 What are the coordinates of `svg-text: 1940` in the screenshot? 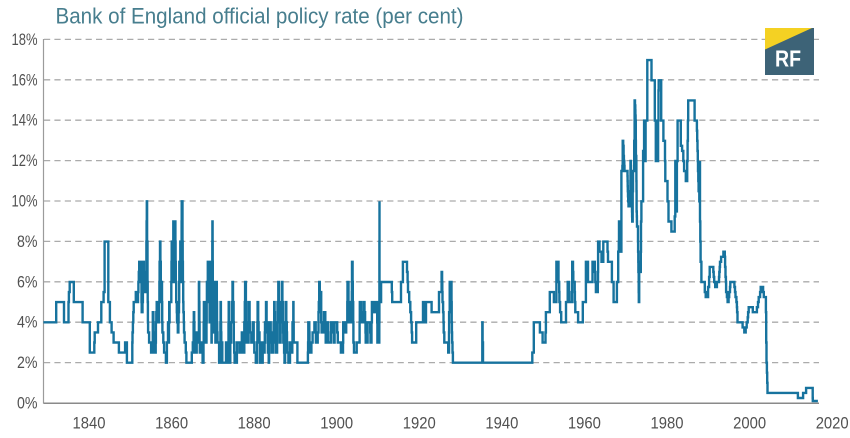 It's located at (501, 423).